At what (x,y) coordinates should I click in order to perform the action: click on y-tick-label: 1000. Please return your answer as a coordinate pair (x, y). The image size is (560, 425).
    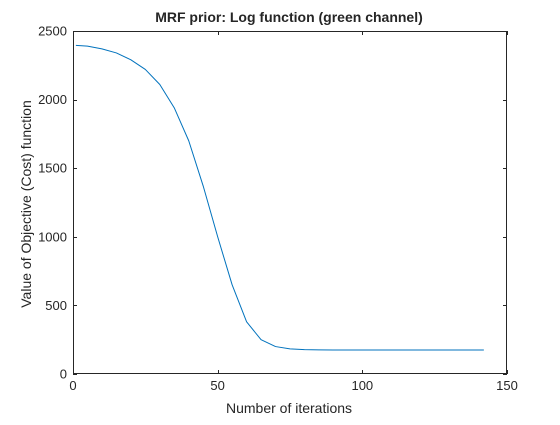
    Looking at the image, I should click on (52, 236).